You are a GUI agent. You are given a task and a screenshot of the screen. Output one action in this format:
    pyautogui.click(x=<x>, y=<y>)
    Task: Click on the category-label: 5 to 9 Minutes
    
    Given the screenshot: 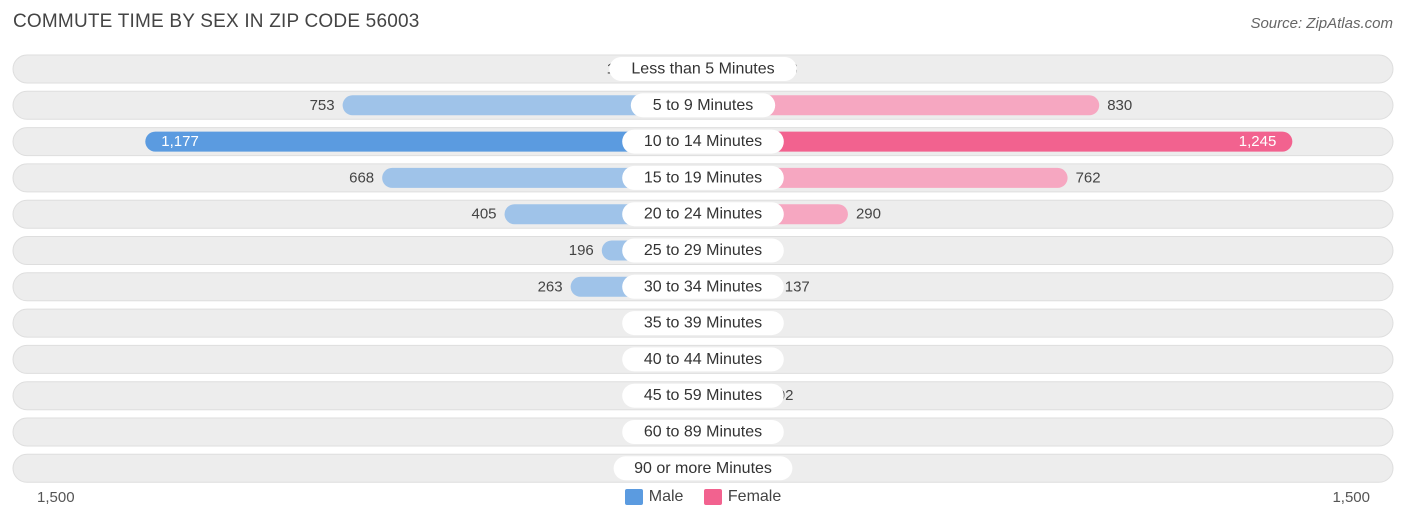 What is the action you would take?
    pyautogui.click(x=703, y=105)
    